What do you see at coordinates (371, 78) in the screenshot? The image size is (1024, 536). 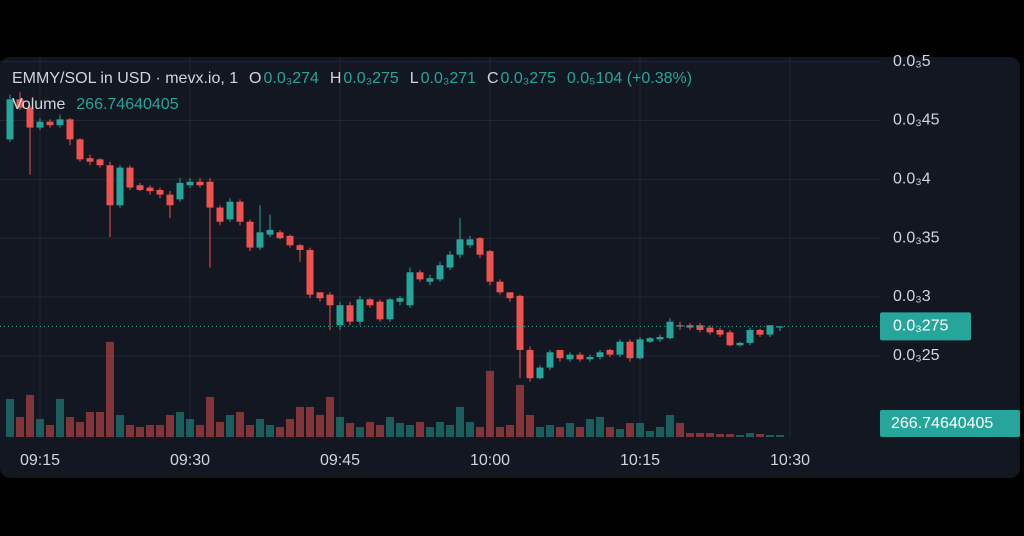 I see `high-value: 0.0₃275` at bounding box center [371, 78].